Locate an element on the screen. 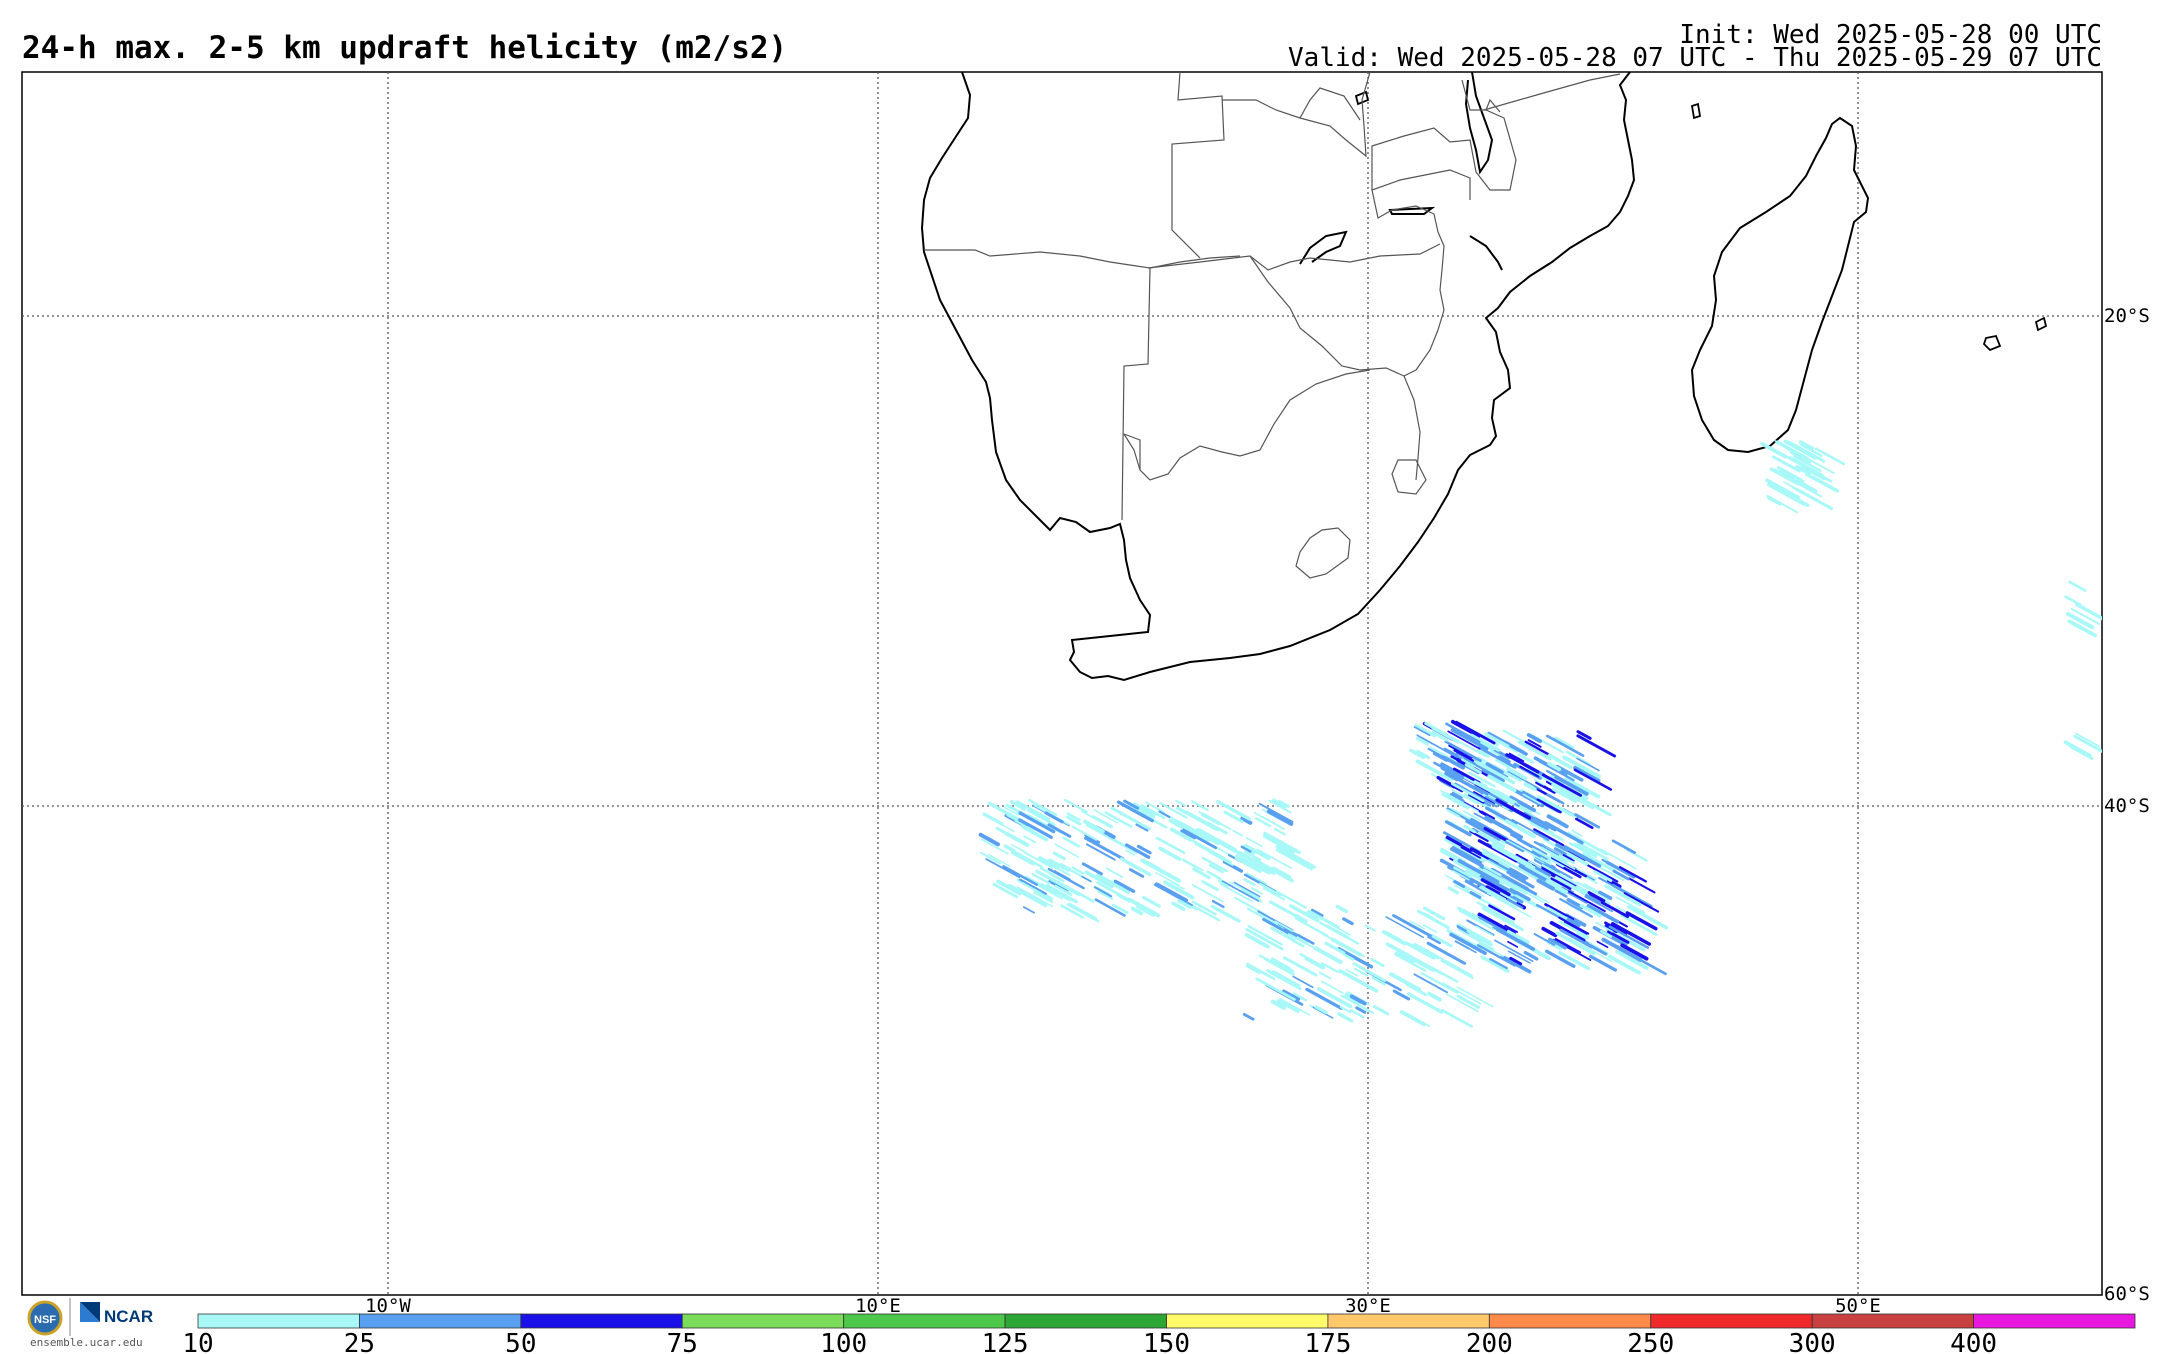 Image resolution: width=2160 pixels, height=1354 pixels. colorbar-tick-label: 250 is located at coordinates (1650, 1341).